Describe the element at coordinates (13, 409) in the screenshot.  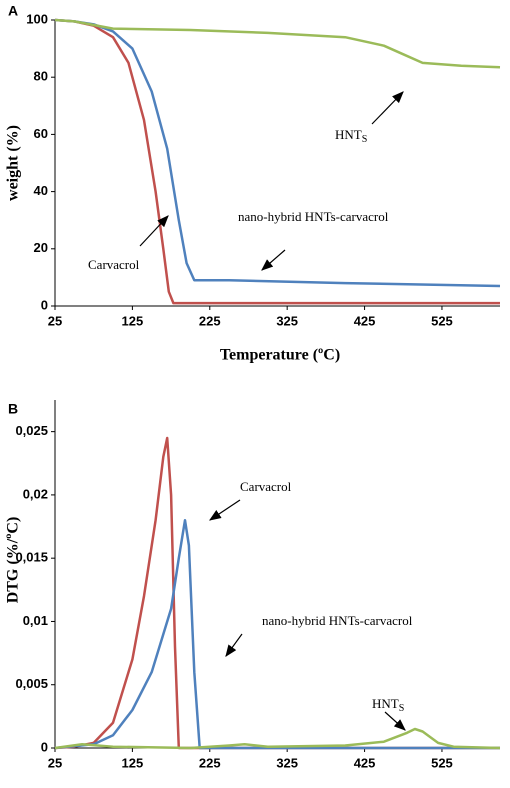
I see `panel-label: B` at that location.